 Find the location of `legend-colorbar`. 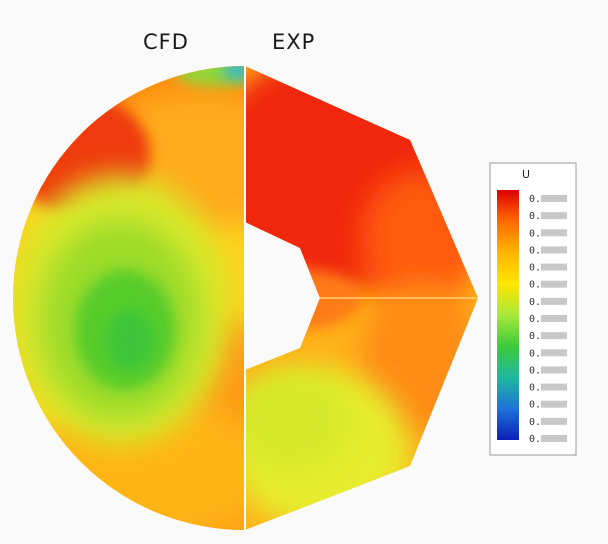

legend-colorbar is located at coordinates (508, 315).